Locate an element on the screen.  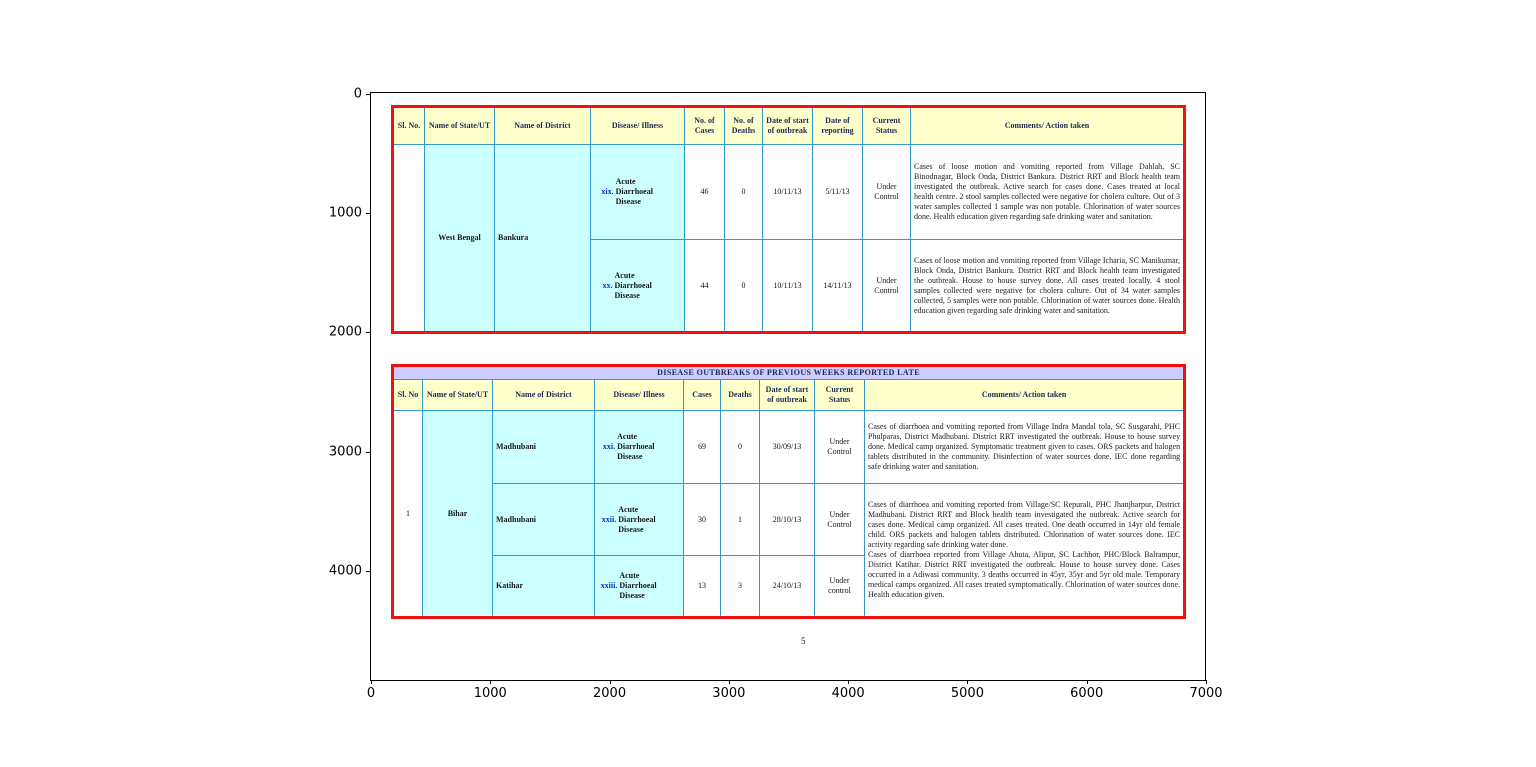
cell-date-start: 24/10/13 is located at coordinates (787, 586).